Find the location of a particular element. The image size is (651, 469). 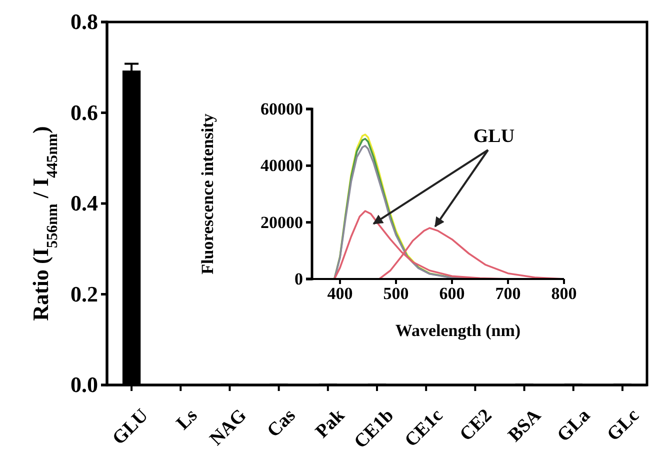

x-tick-label: 400 is located at coordinates (340, 294).